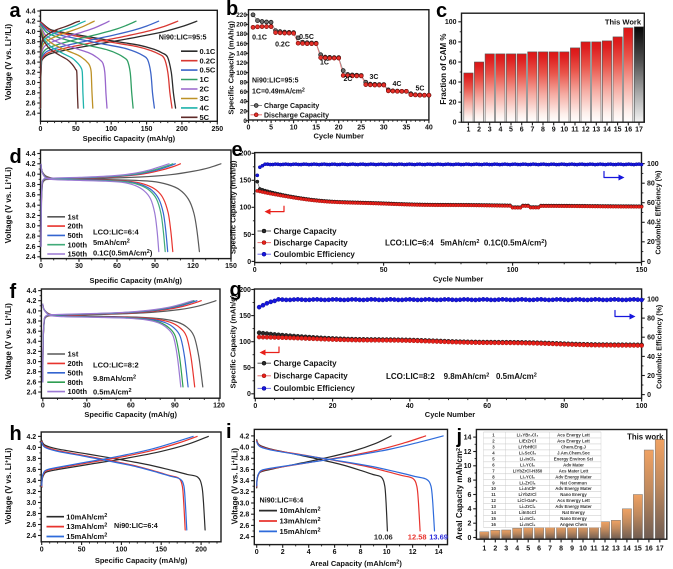  What do you see at coordinates (300, 510) in the screenshot?
I see `svg-text: 10mAh/cm2` at bounding box center [300, 510].